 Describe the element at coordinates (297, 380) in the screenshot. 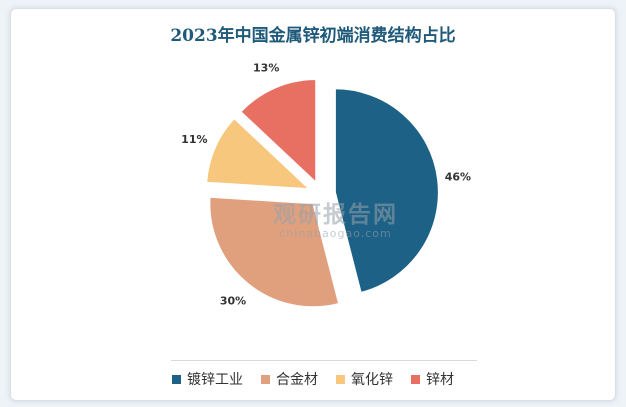

I see `legend-label: 合金材` at that location.